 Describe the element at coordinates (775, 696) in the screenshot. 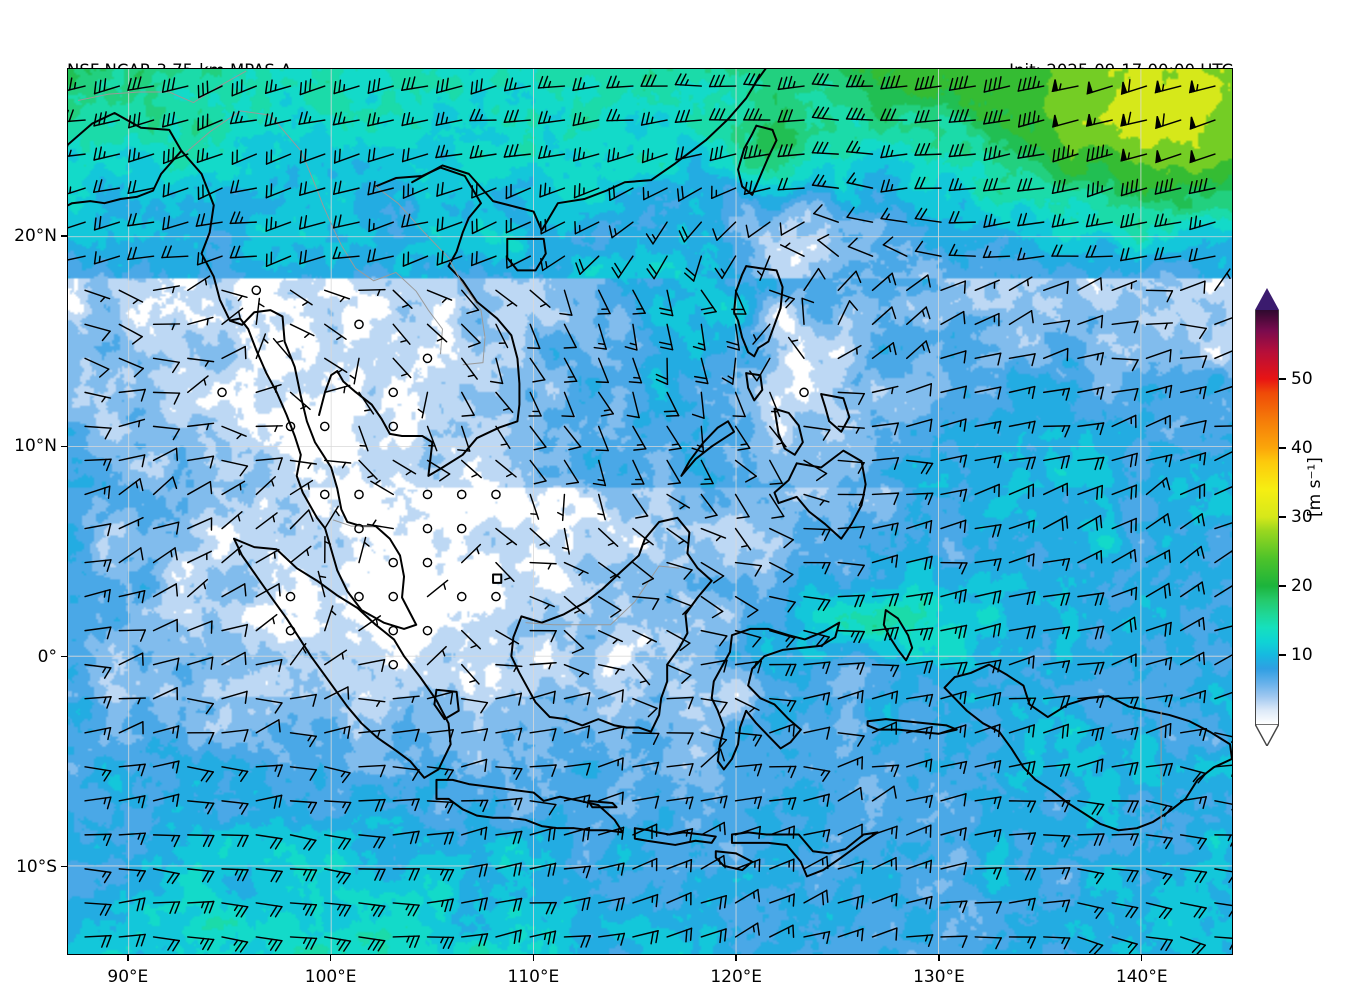

I see `coastline-sulawesi` at that location.